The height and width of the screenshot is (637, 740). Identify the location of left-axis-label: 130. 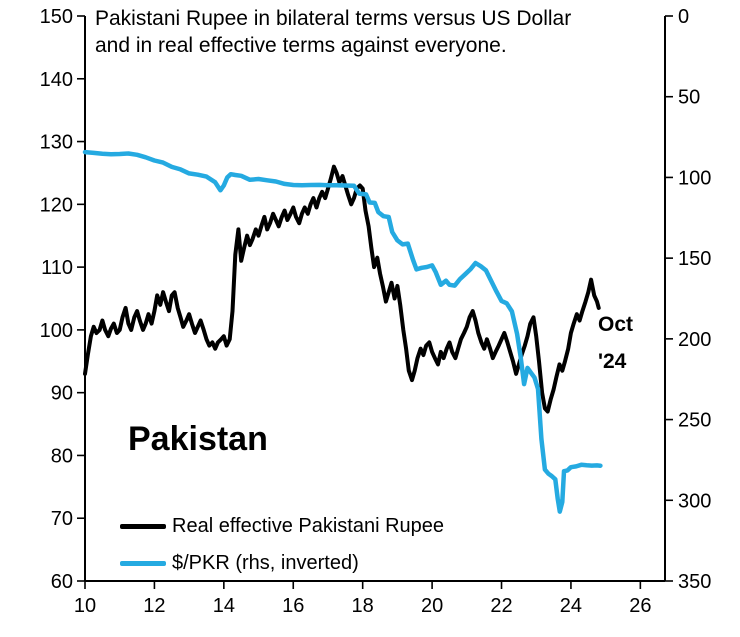
(56, 143).